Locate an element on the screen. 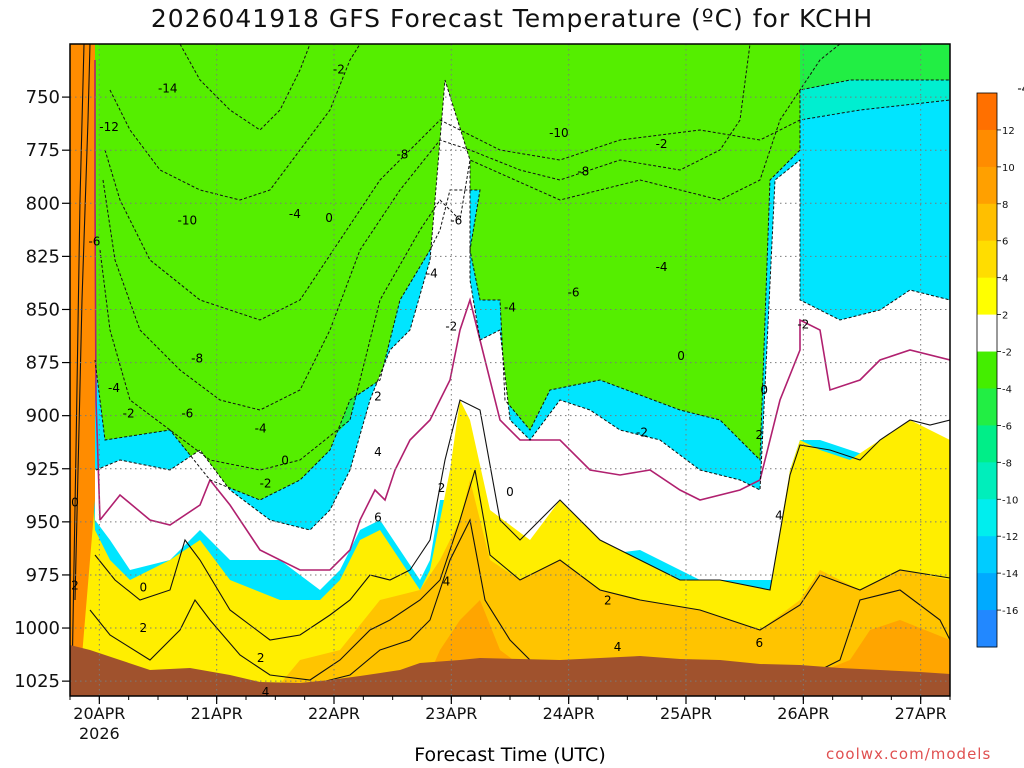 Image resolution: width=1024 pixels, height=768 pixels. x-tick-label: 27APR is located at coordinates (921, 713).